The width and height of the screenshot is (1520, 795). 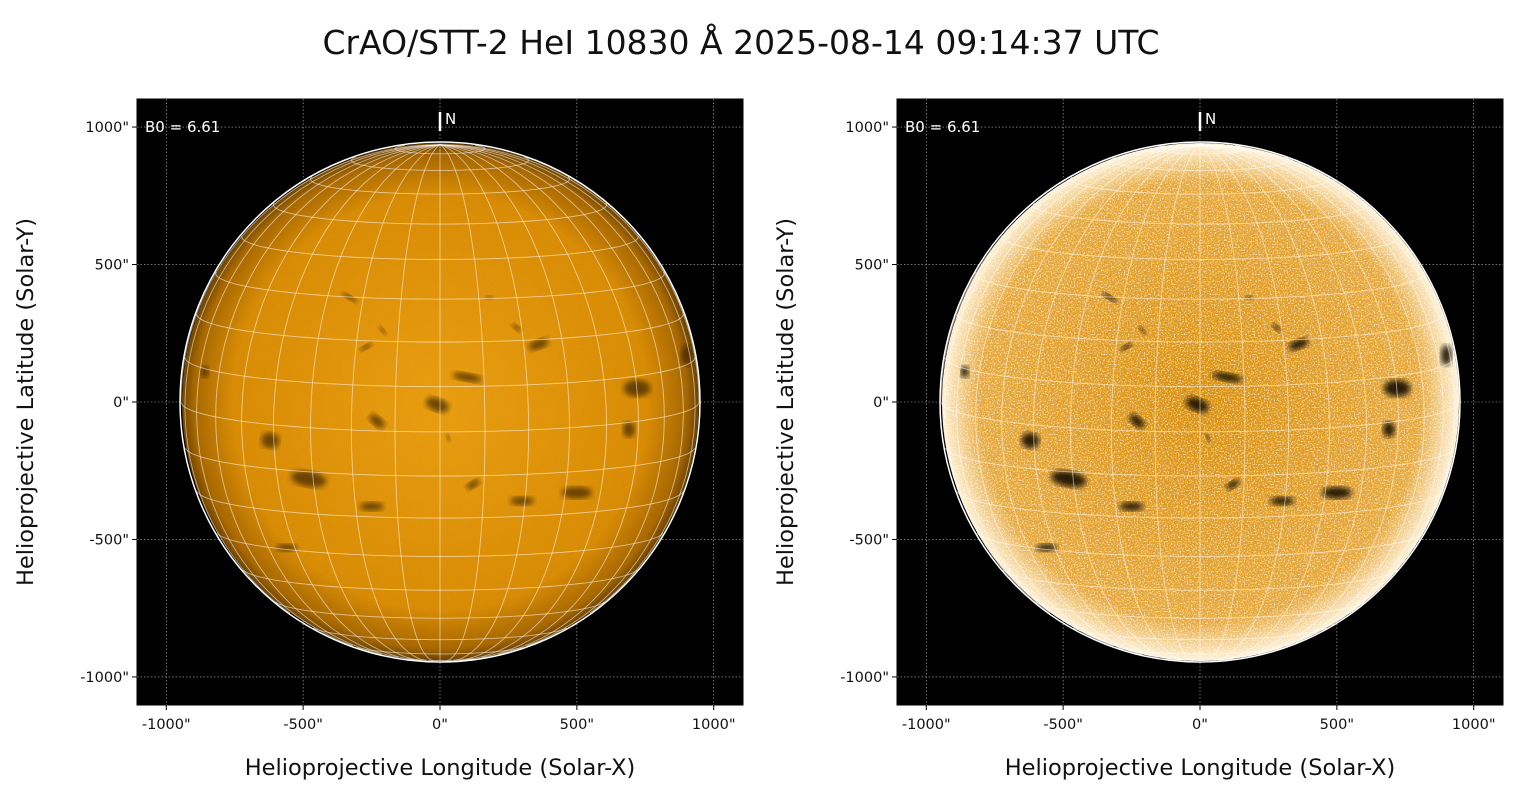 What do you see at coordinates (107, 128) in the screenshot?
I see `y-tick-label: 1000"` at bounding box center [107, 128].